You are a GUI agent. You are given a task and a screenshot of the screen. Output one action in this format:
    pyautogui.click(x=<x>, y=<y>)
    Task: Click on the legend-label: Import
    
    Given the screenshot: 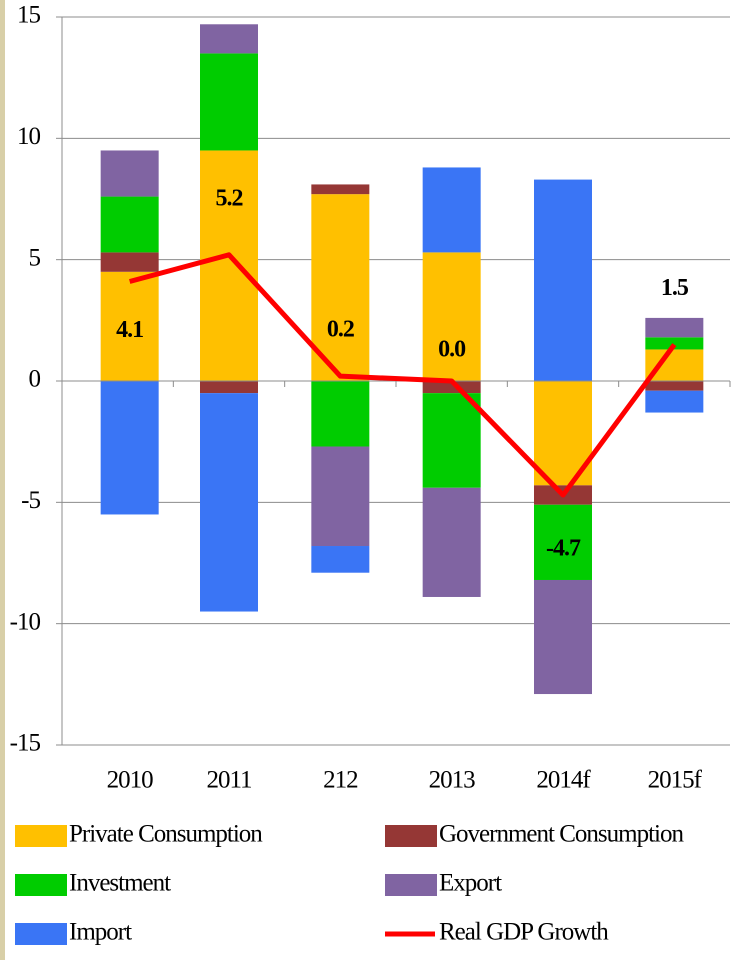 What is the action you would take?
    pyautogui.click(x=100, y=932)
    